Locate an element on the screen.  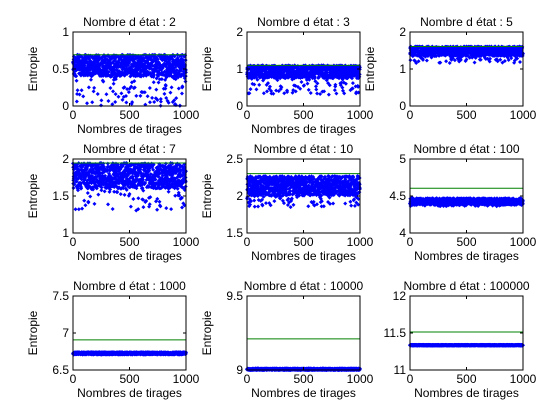
subplot-title: Nombre d état : 7 is located at coordinates (129, 149).